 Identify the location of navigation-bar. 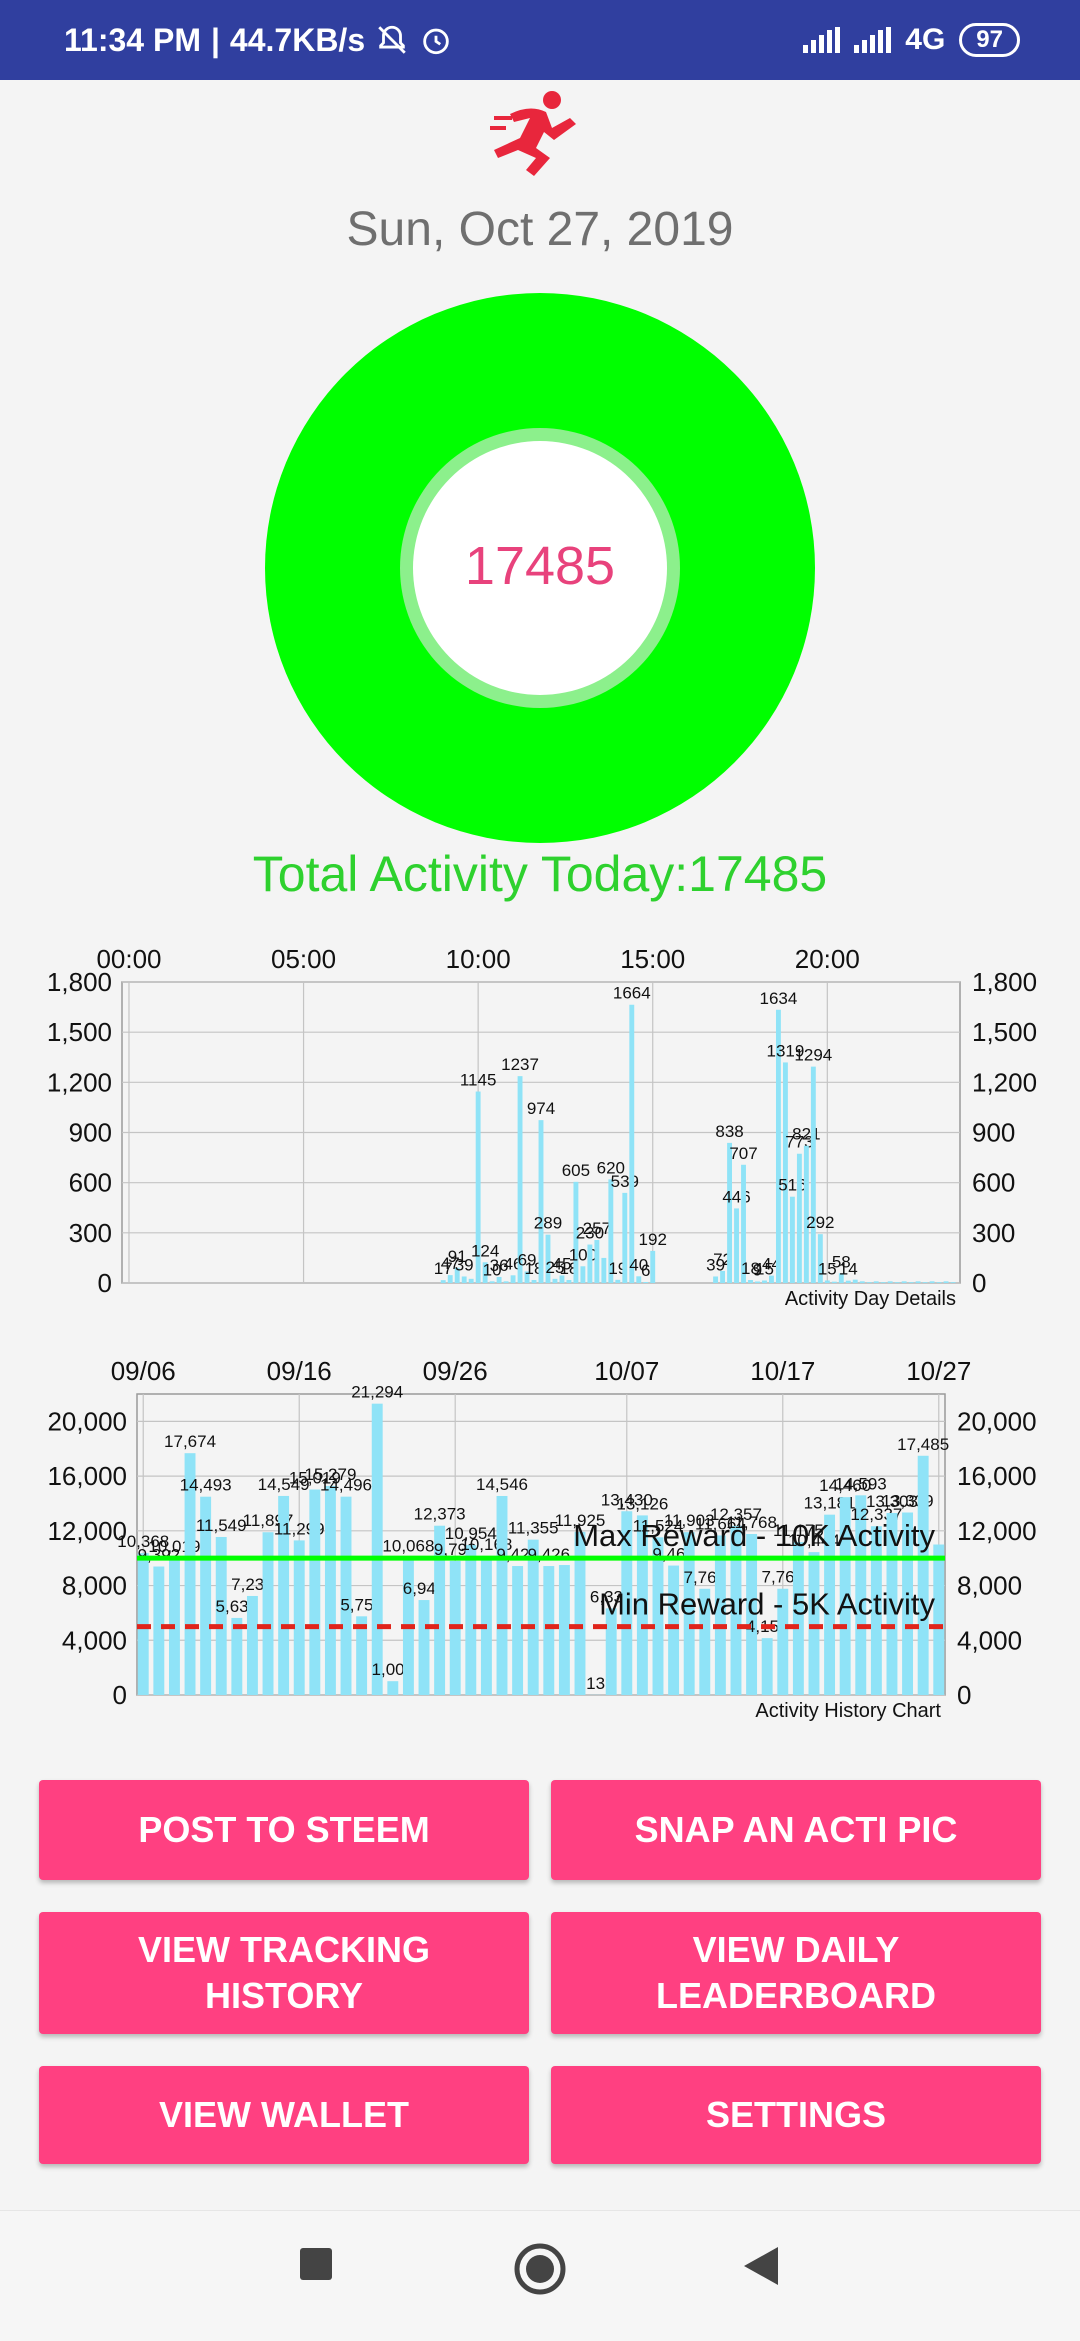
(540, 2275).